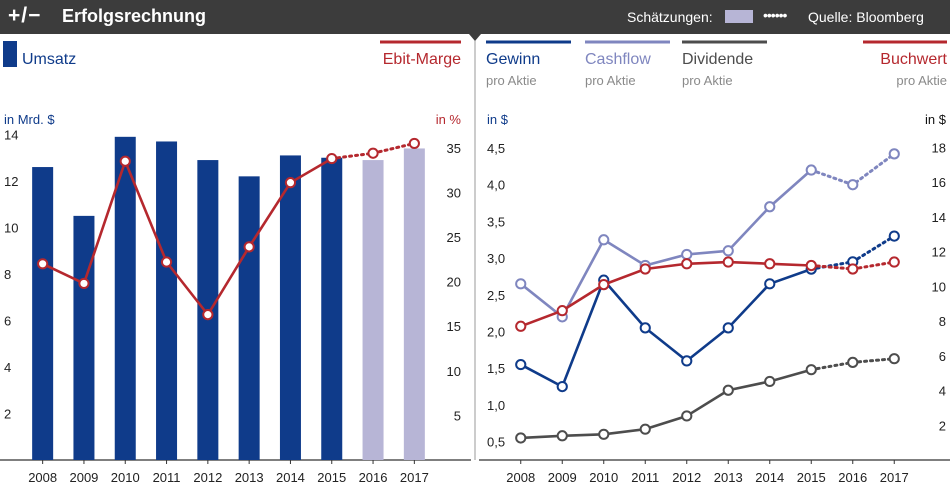 Image resolution: width=950 pixels, height=490 pixels. Describe the element at coordinates (520, 477) in the screenshot. I see `right-x-tick-label: 2008` at that location.